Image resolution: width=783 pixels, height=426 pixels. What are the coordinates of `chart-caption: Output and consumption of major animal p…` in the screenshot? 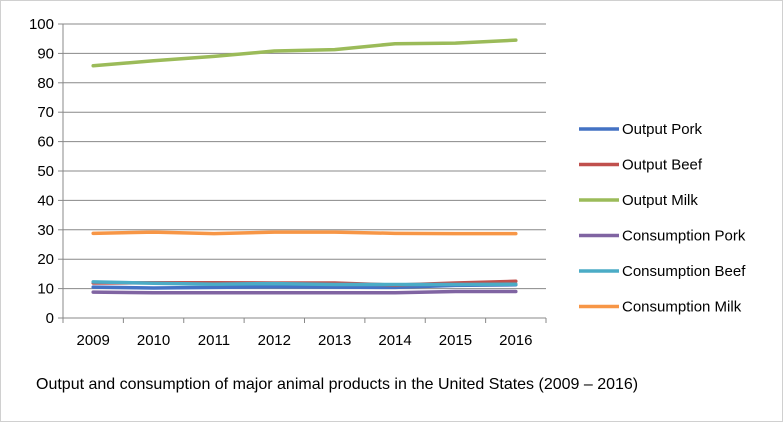 It's located at (406, 385).